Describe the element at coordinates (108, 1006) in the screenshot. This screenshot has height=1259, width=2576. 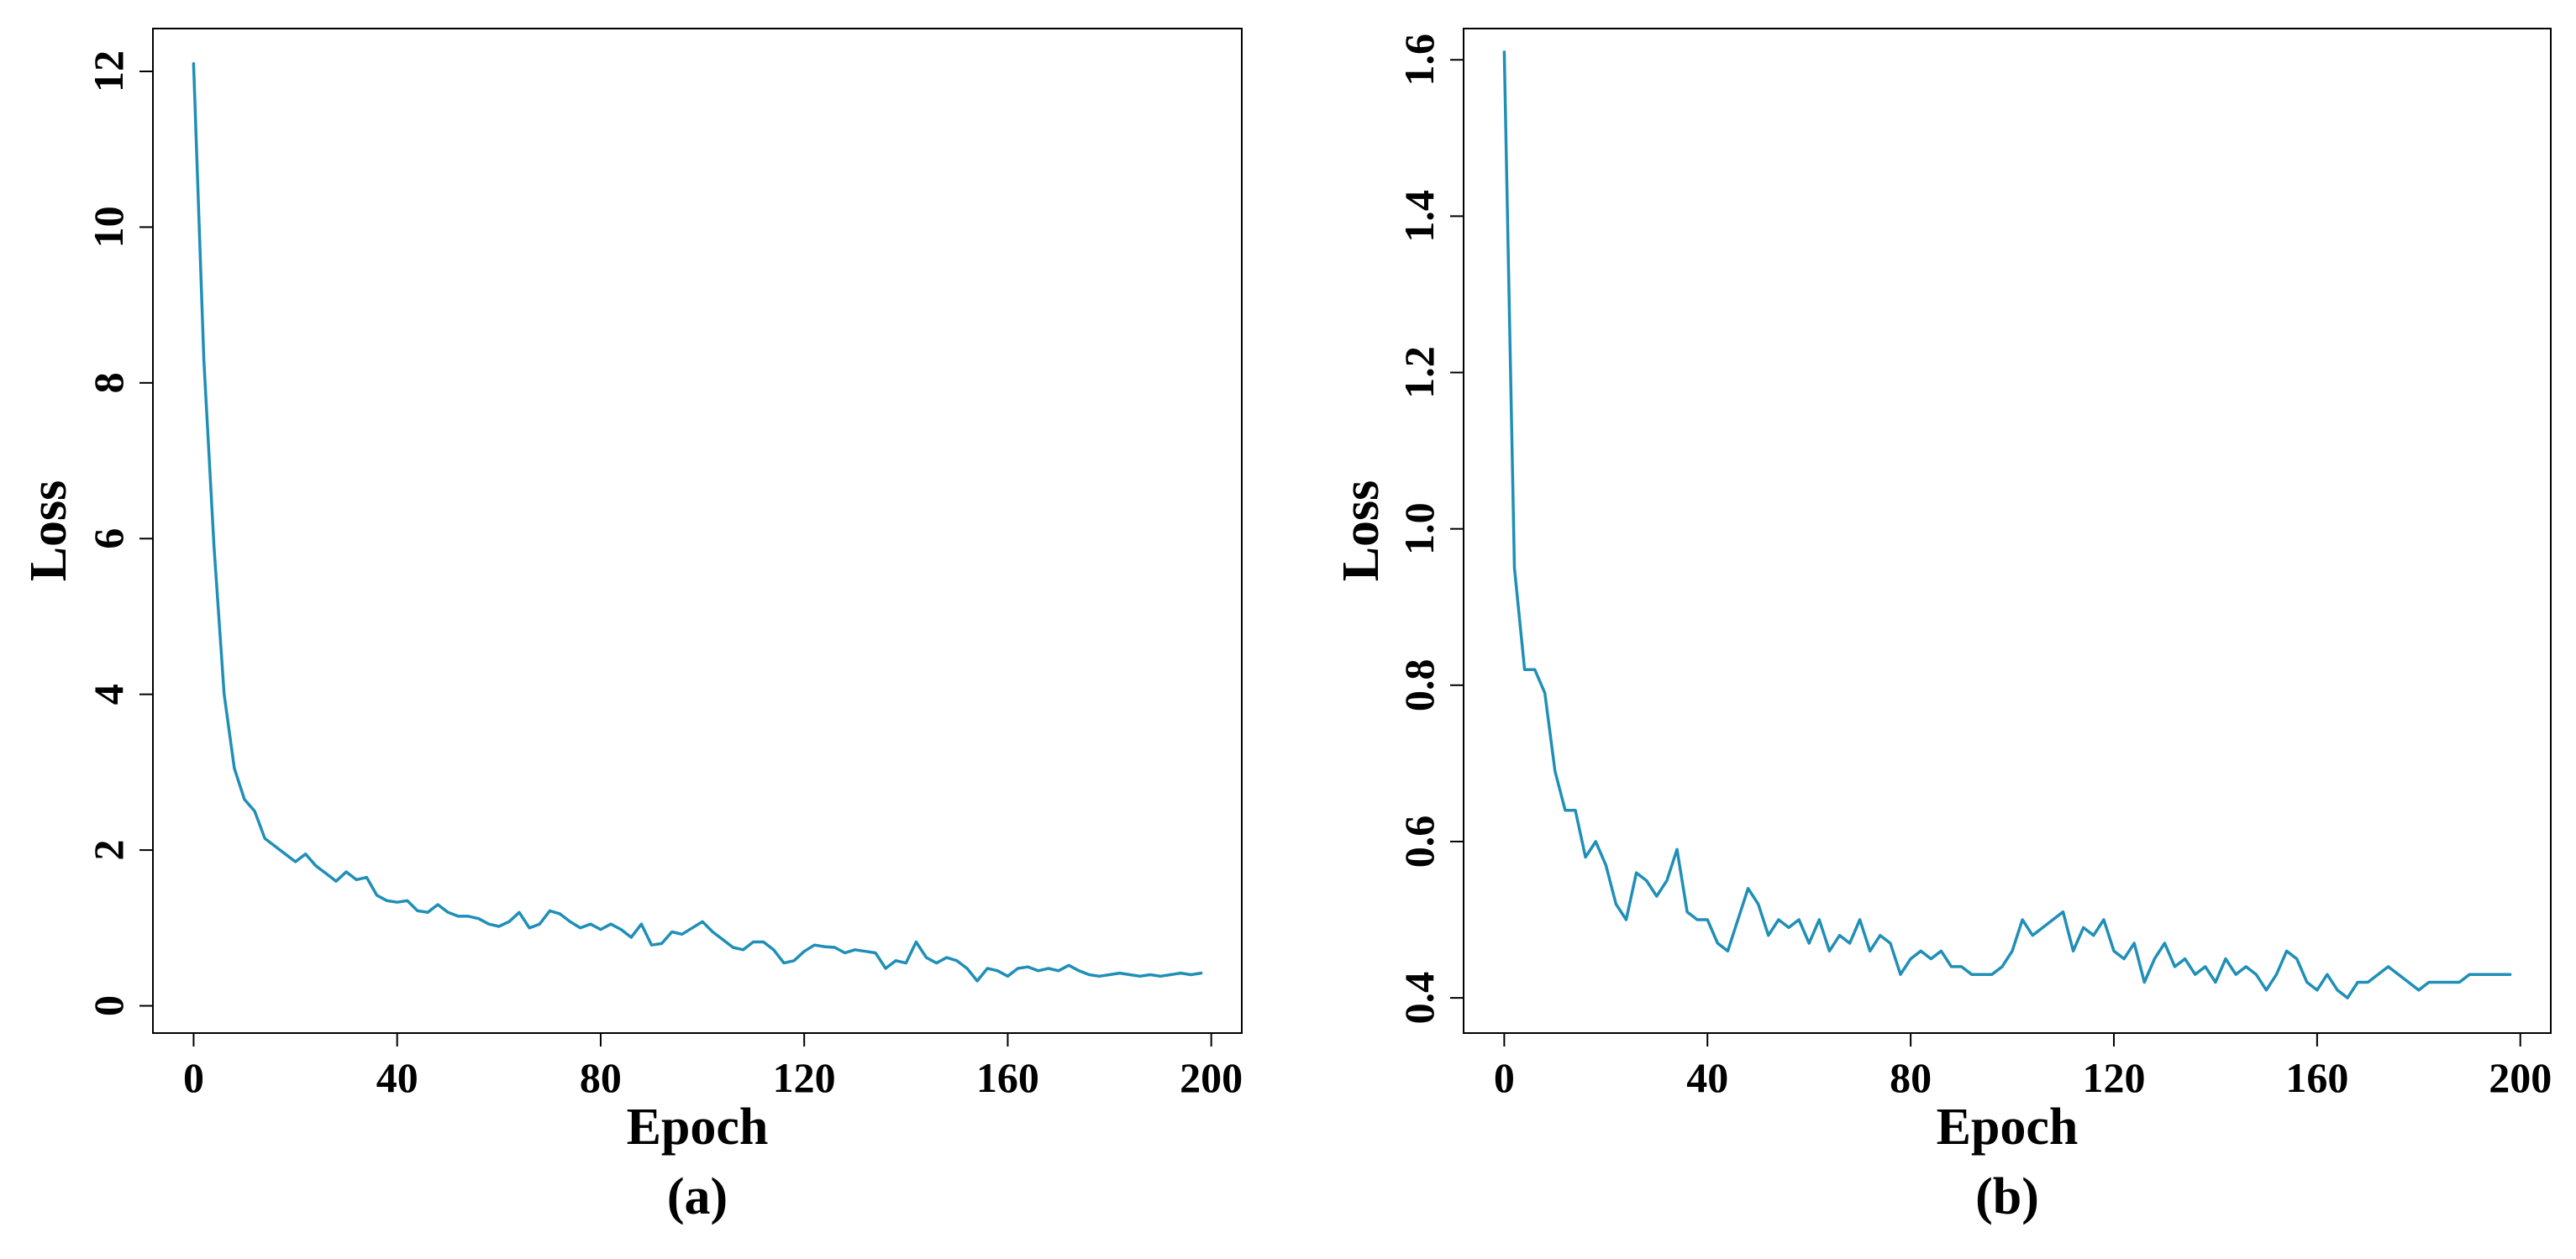
I see `y-tick-label: 0` at that location.